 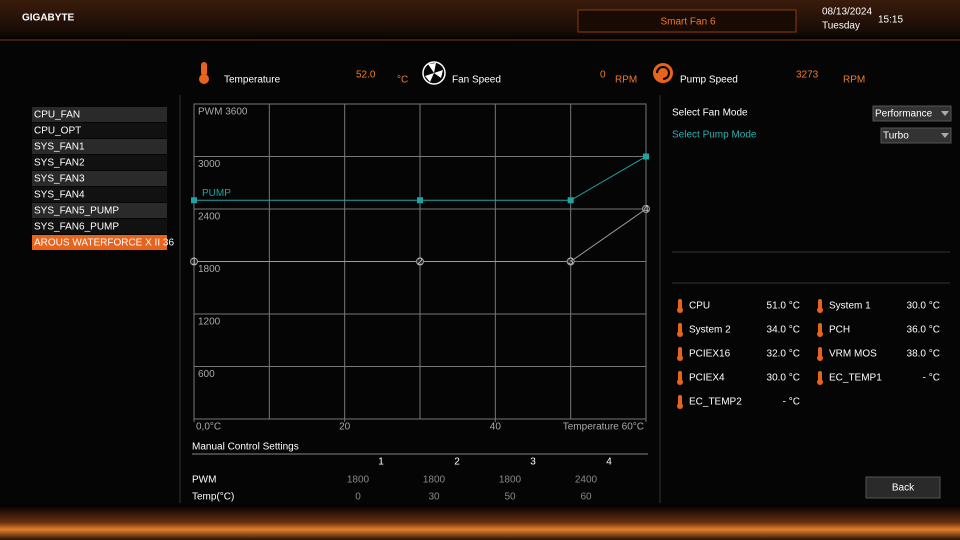 I want to click on fan-item: SYS_FAN1, so click(x=59, y=147).